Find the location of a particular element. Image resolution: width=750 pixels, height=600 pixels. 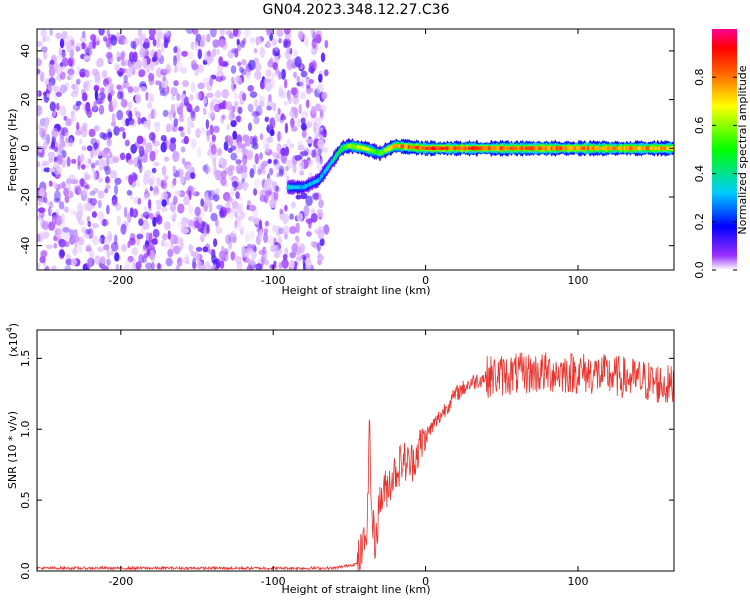

snr-y-label: SNR (10 * v/v) is located at coordinates (12, 450).